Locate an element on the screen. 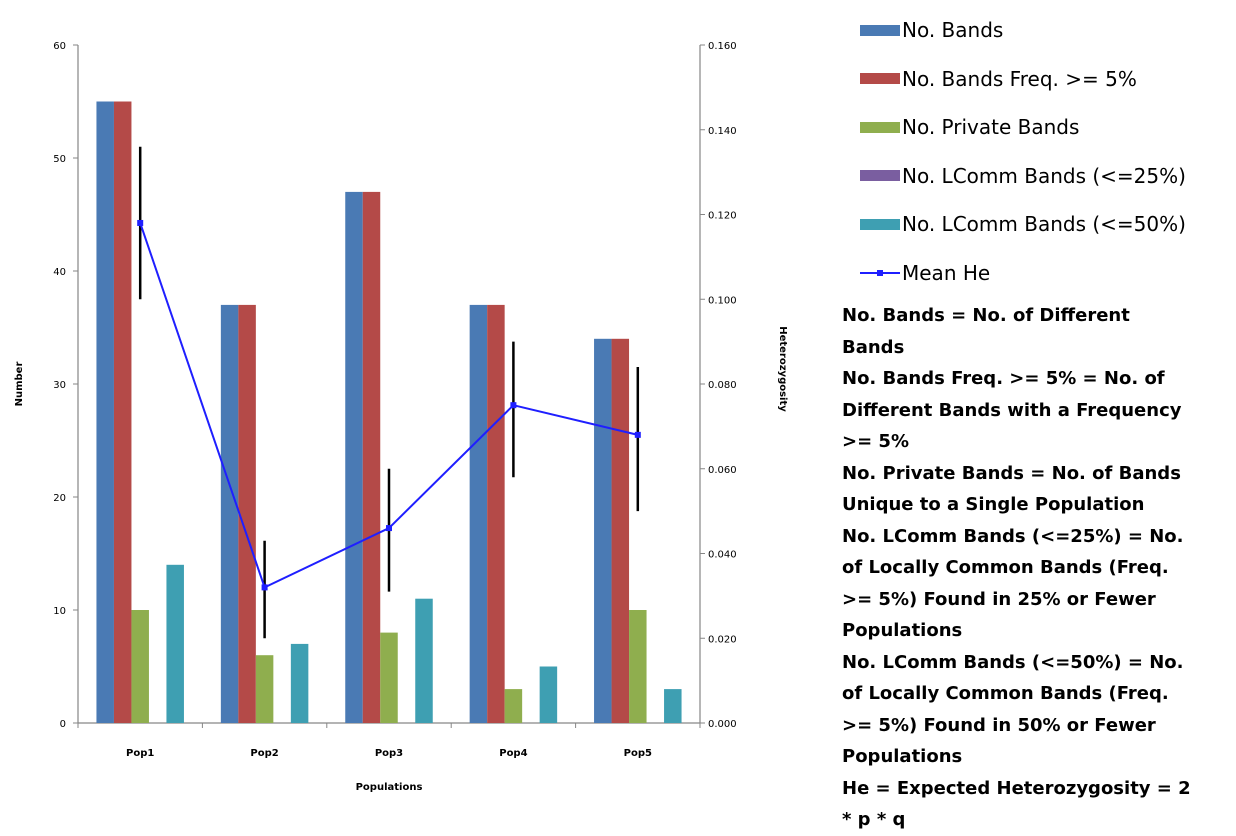 This screenshot has height=836, width=1236. y-tick-label: 60 is located at coordinates (59, 46).